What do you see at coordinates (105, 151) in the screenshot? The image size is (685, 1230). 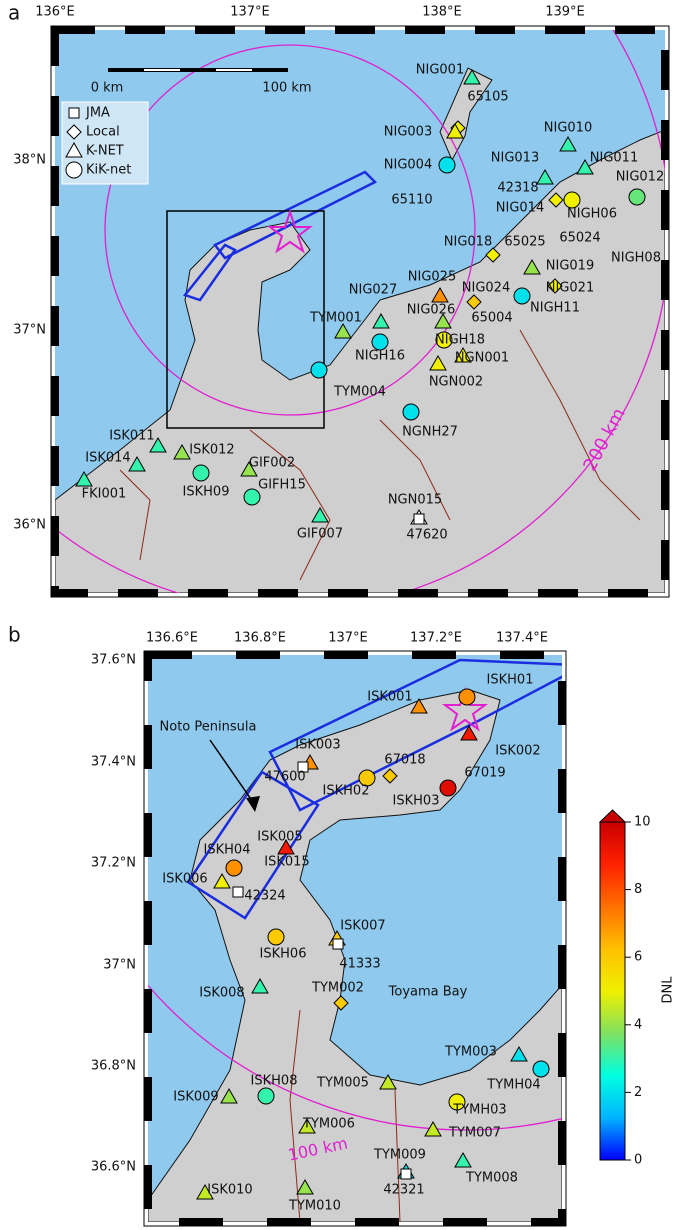 I see `legend-label: K-NET` at bounding box center [105, 151].